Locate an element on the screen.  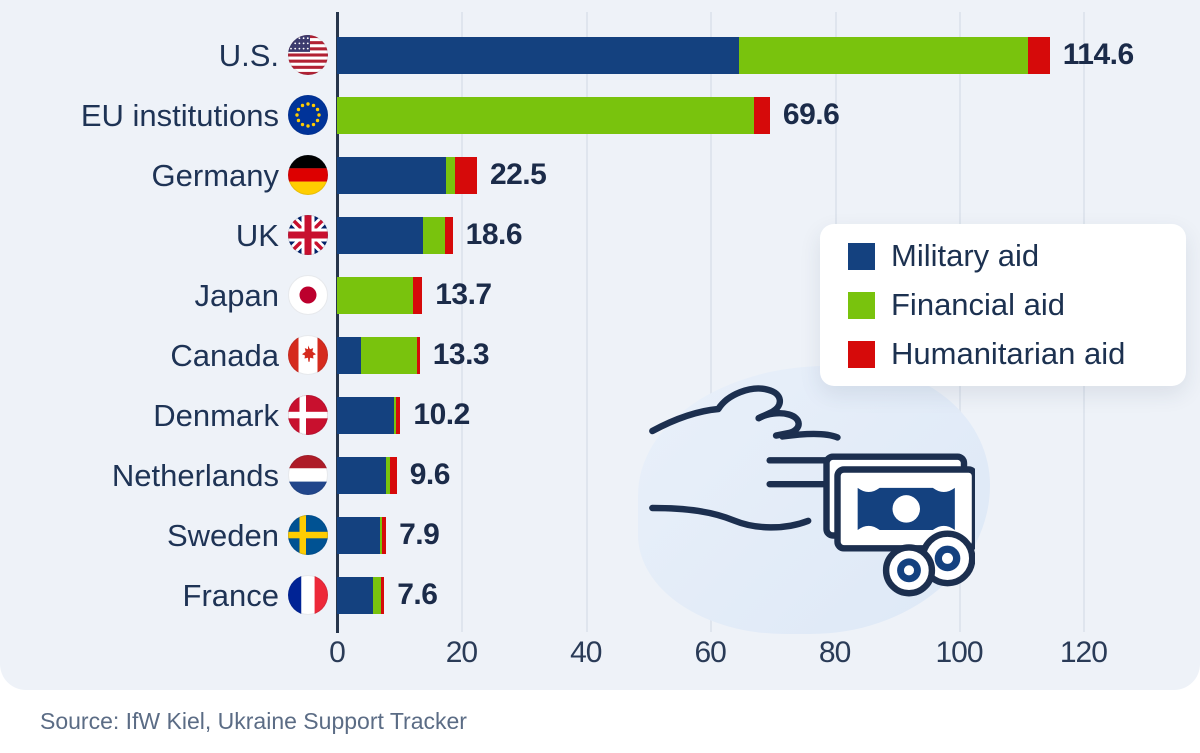
bar-line: 9.6 is located at coordinates (768, 475).